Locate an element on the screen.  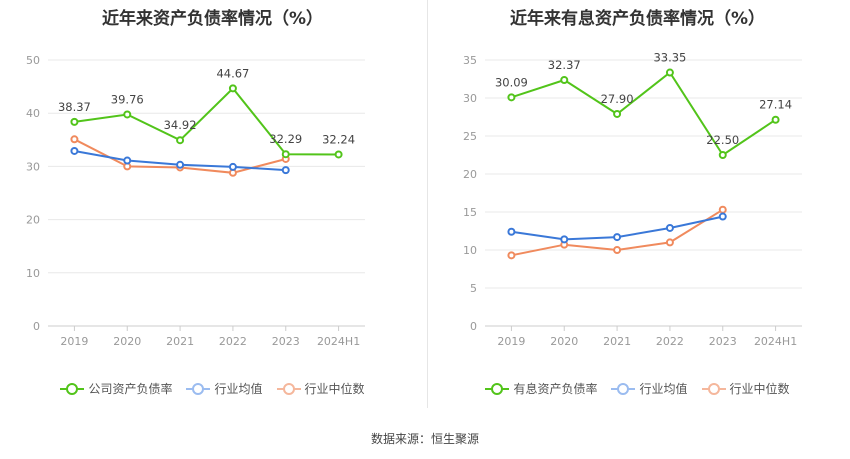
legend-item-company: 有息资产负债率 is located at coordinates (541, 388).